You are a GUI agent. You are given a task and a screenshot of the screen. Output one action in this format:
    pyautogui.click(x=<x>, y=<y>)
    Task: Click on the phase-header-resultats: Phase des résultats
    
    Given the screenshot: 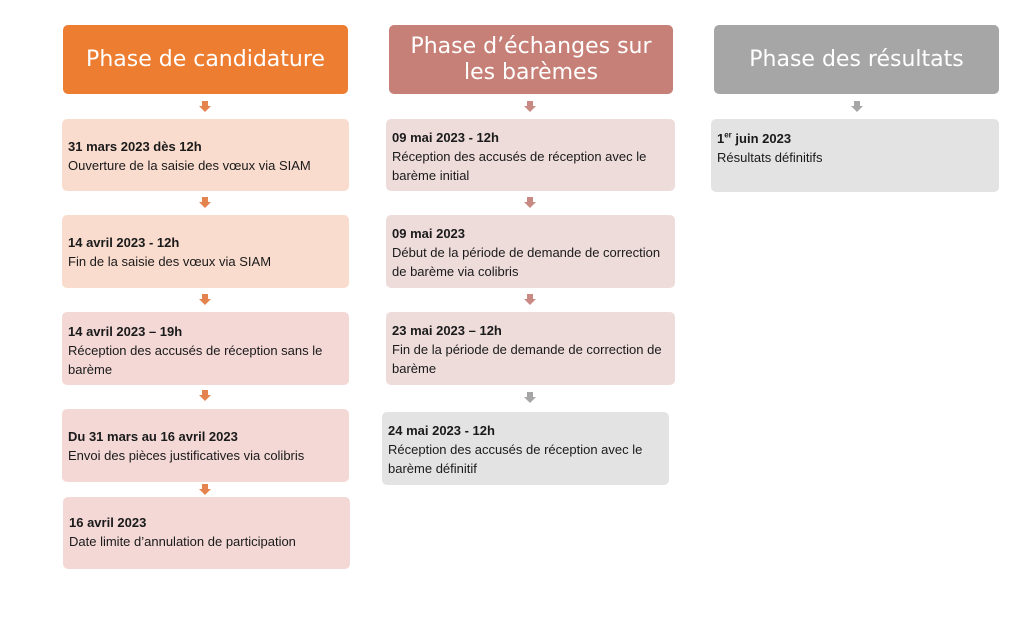 What is the action you would take?
    pyautogui.click(x=856, y=59)
    